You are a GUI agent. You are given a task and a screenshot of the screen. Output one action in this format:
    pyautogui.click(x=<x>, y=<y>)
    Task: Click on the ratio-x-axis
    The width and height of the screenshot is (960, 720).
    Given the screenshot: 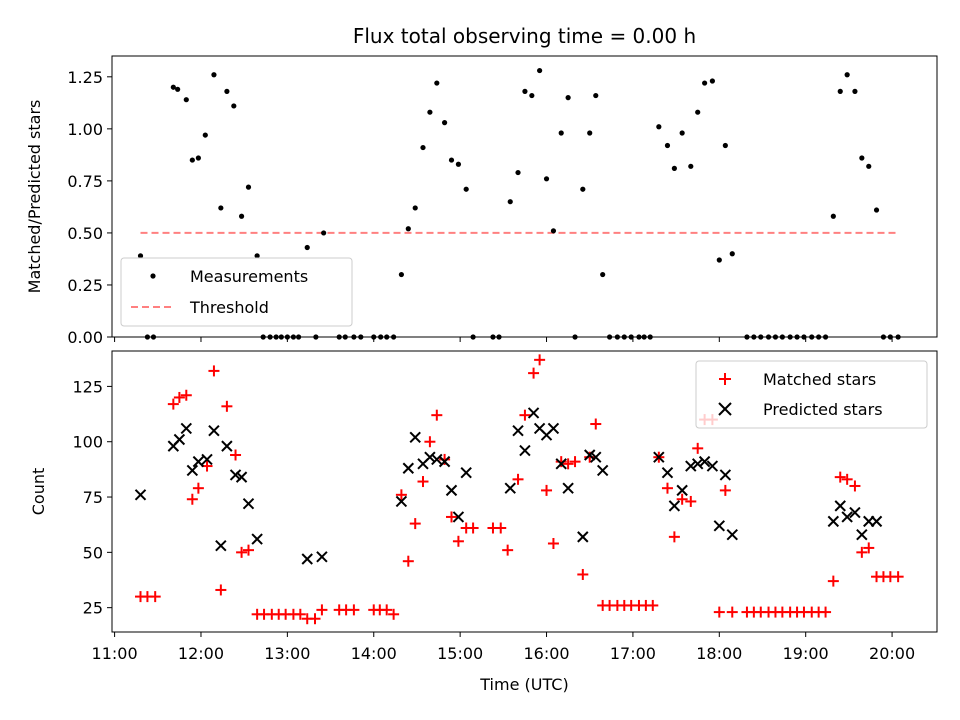 What is the action you would take?
    pyautogui.click(x=503, y=339)
    